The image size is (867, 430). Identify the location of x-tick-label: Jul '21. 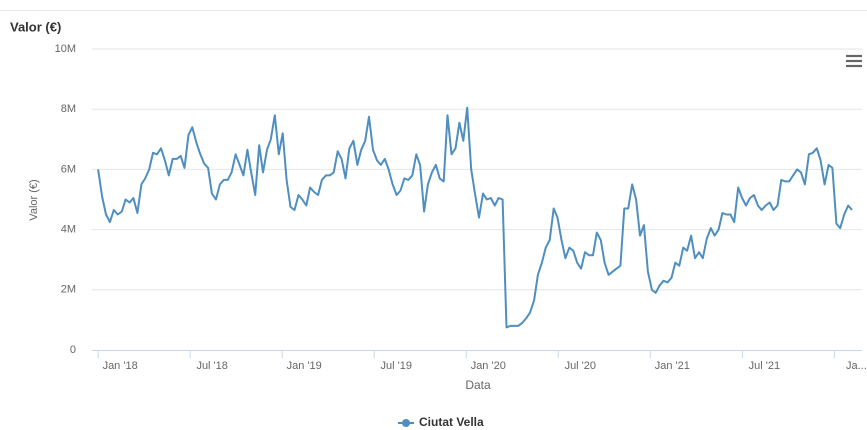
(764, 366).